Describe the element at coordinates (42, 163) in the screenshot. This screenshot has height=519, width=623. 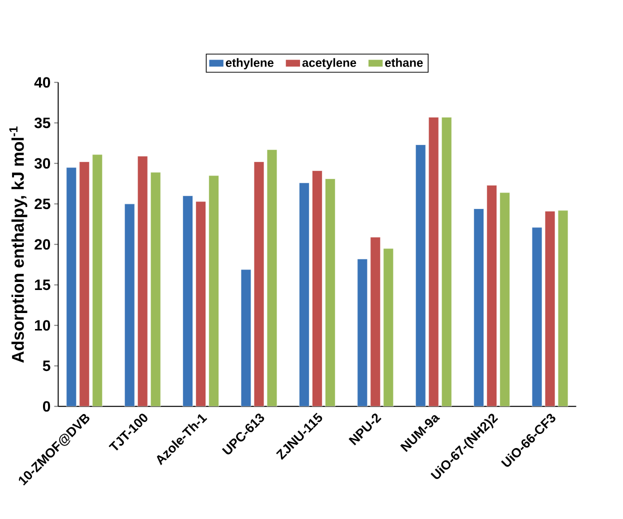
I see `y-tick-label: 30` at that location.